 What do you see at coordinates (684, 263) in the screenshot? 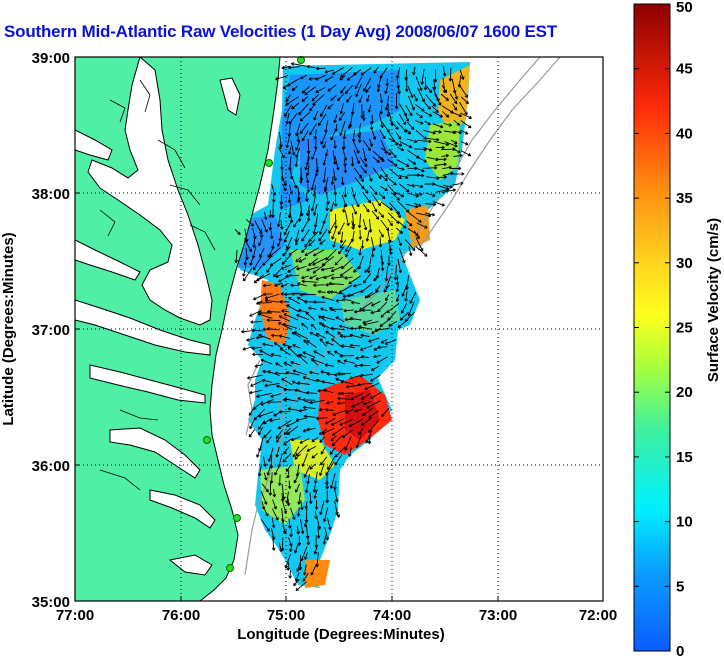
I see `colorbar-tick-label: 30` at bounding box center [684, 263].